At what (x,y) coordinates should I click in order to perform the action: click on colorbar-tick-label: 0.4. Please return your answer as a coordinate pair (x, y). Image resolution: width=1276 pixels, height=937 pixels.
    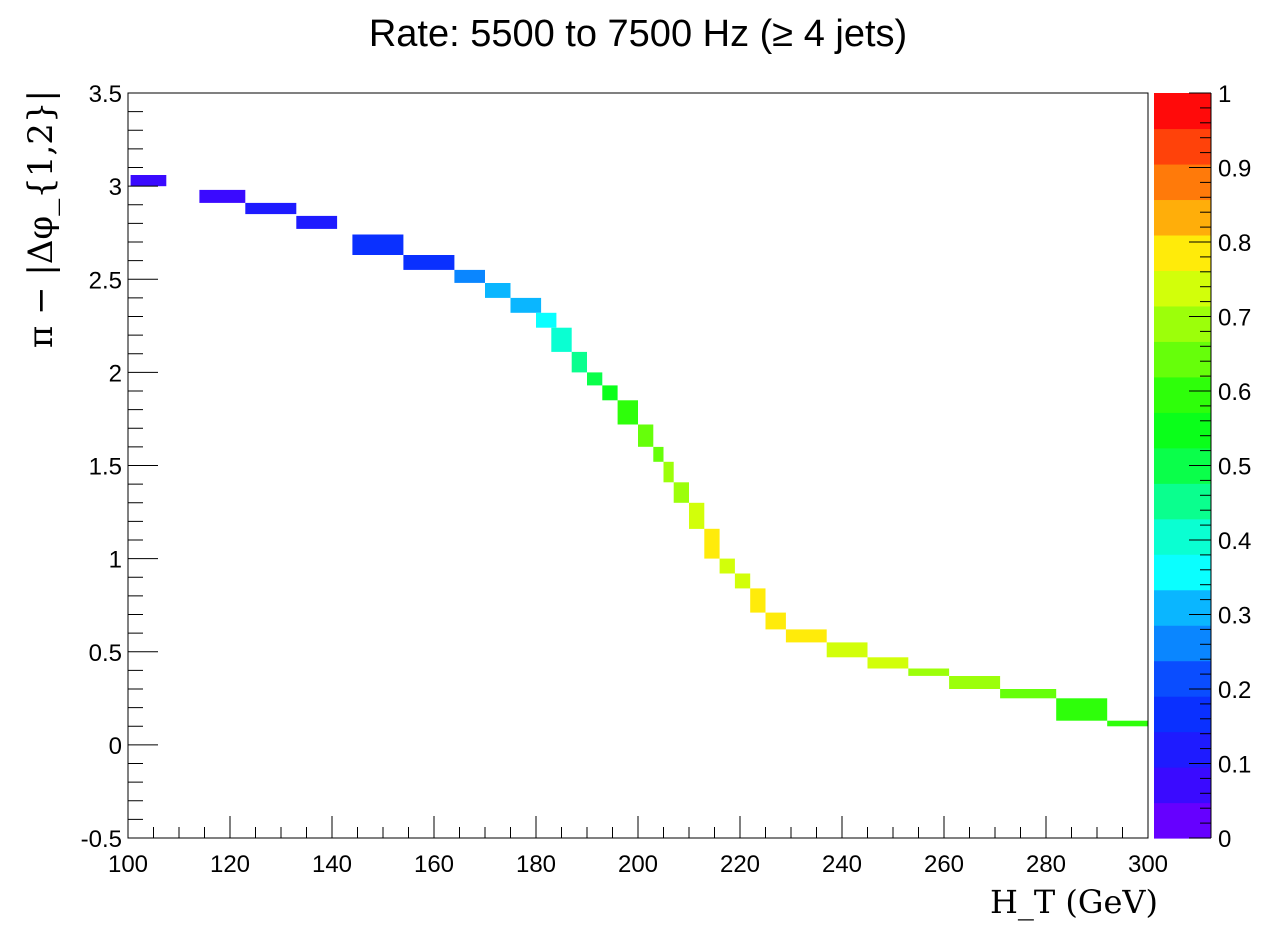
    Looking at the image, I should click on (1234, 541).